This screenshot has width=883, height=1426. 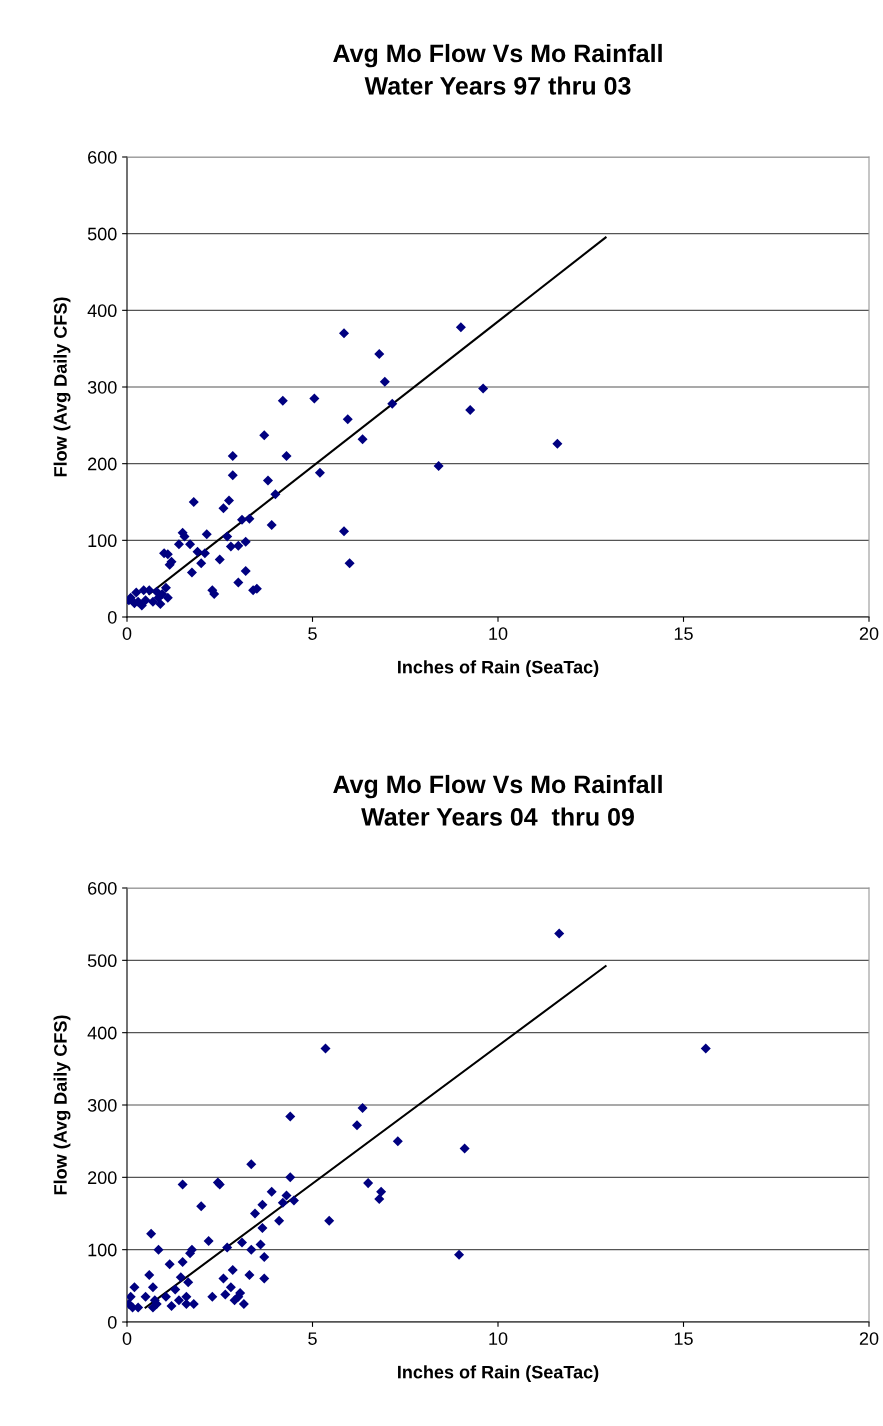 What do you see at coordinates (497, 69) in the screenshot?
I see `chart-title: Avg Mo Flow Vs Mo Rainfall Water Years 97 thru 03` at bounding box center [497, 69].